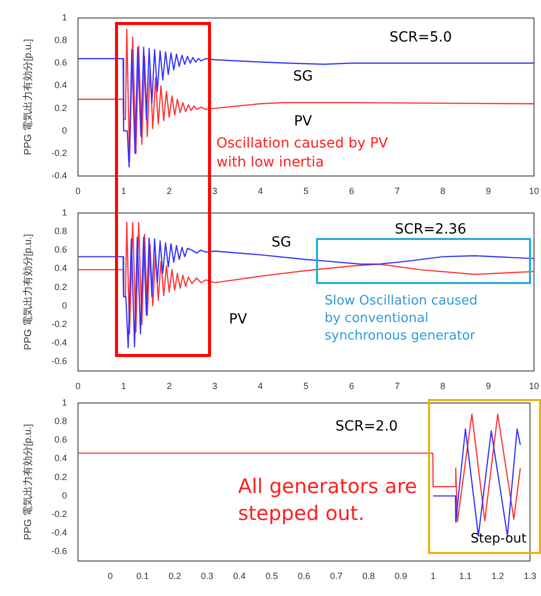  Describe the element at coordinates (328, 500) in the screenshot. I see `annotation: All generators are stepped out.` at that location.